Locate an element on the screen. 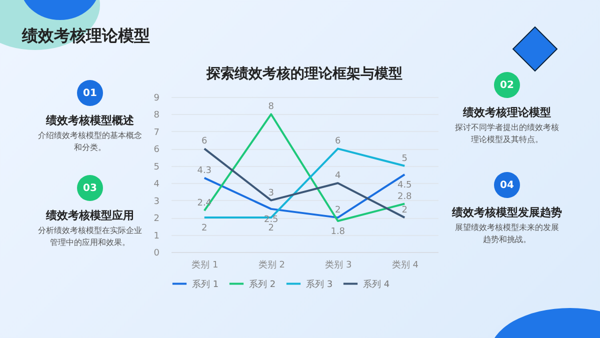  legend-label: 系列 1 is located at coordinates (205, 284).